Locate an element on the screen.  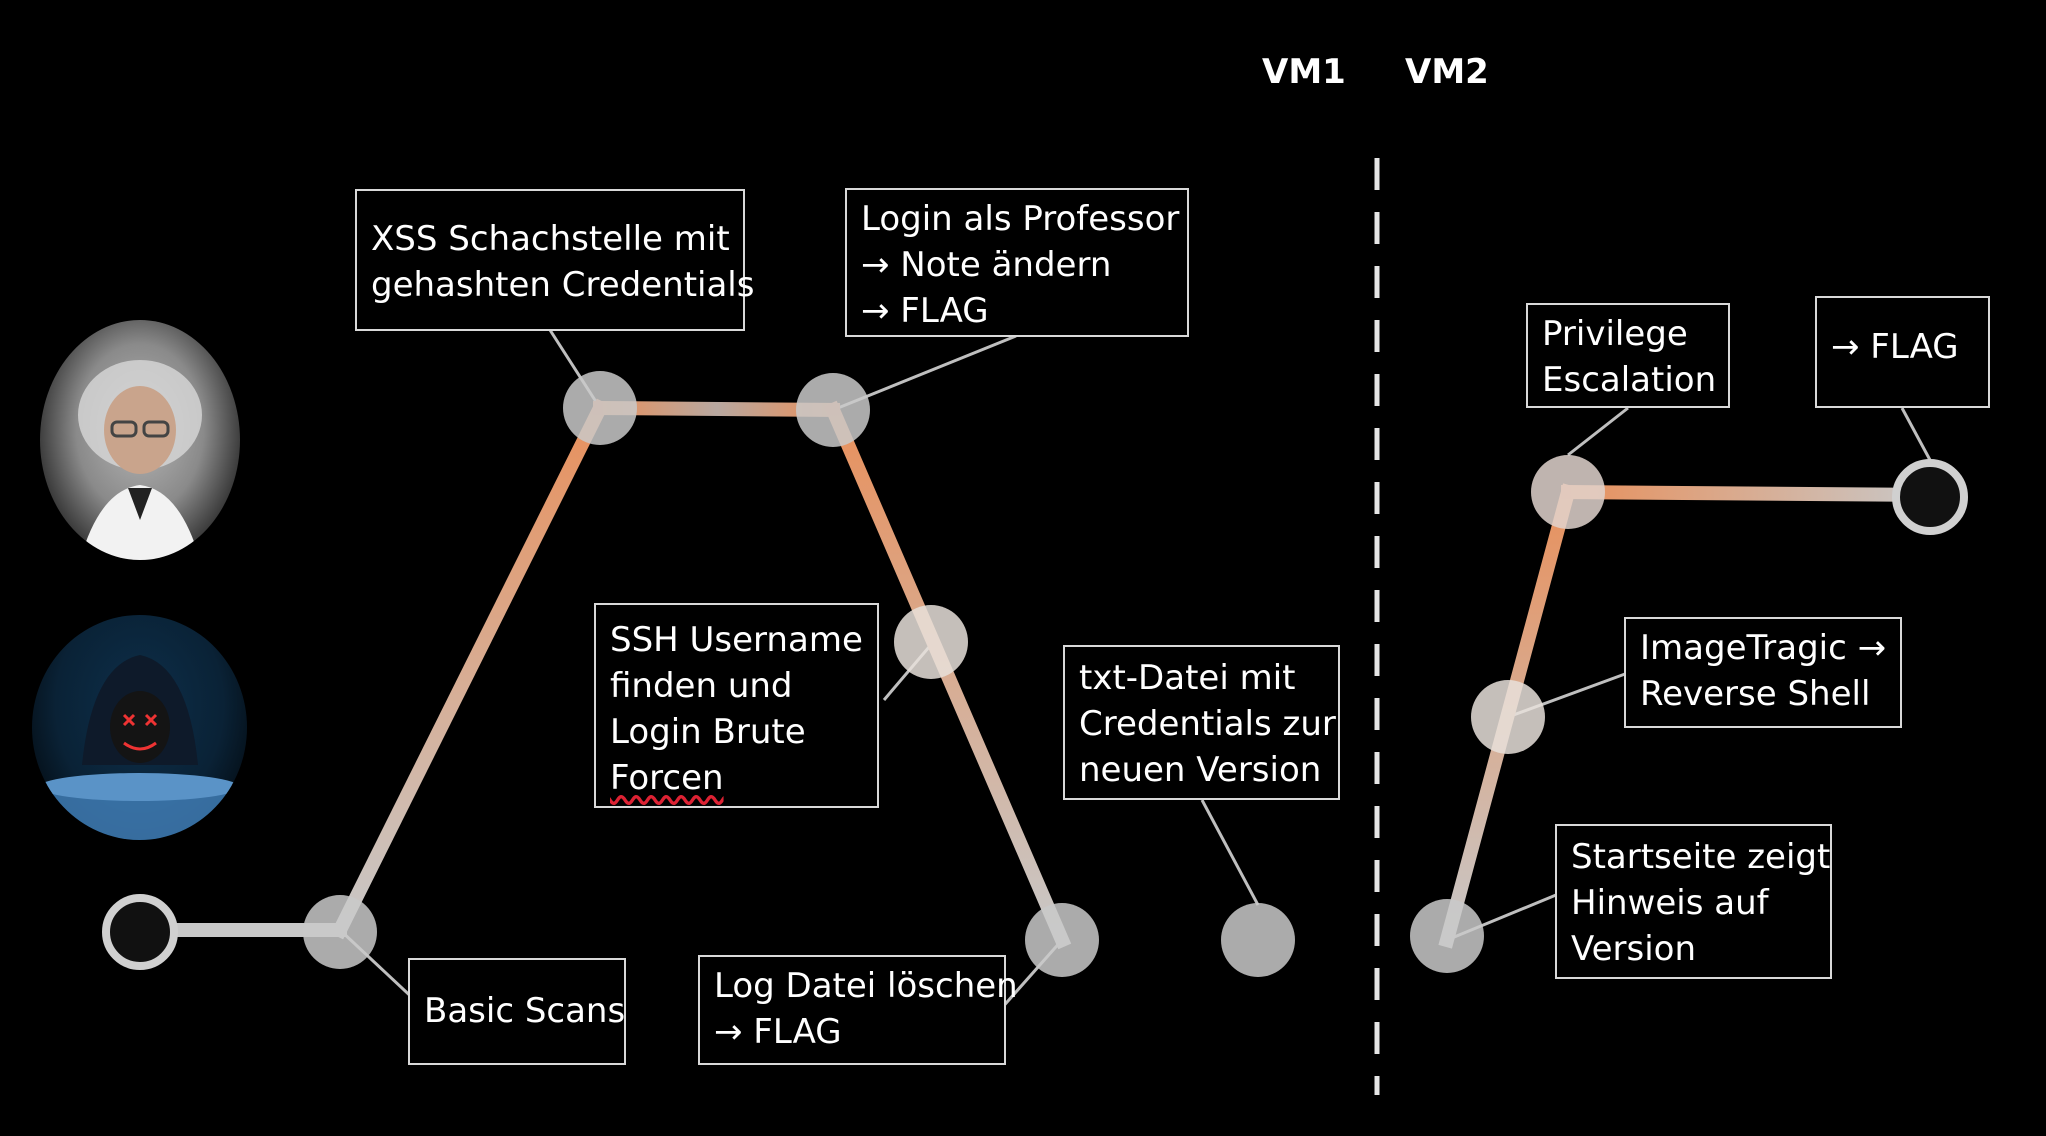
box-line: Basic Scans is located at coordinates (525, 1011).